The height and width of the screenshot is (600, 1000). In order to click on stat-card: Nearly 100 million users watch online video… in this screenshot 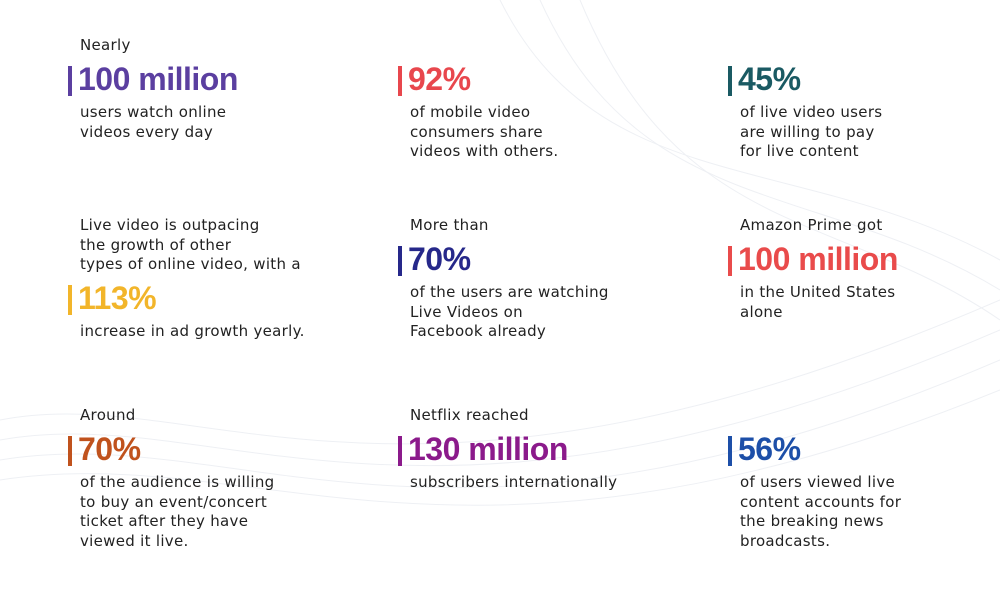, I will do `click(218, 89)`.